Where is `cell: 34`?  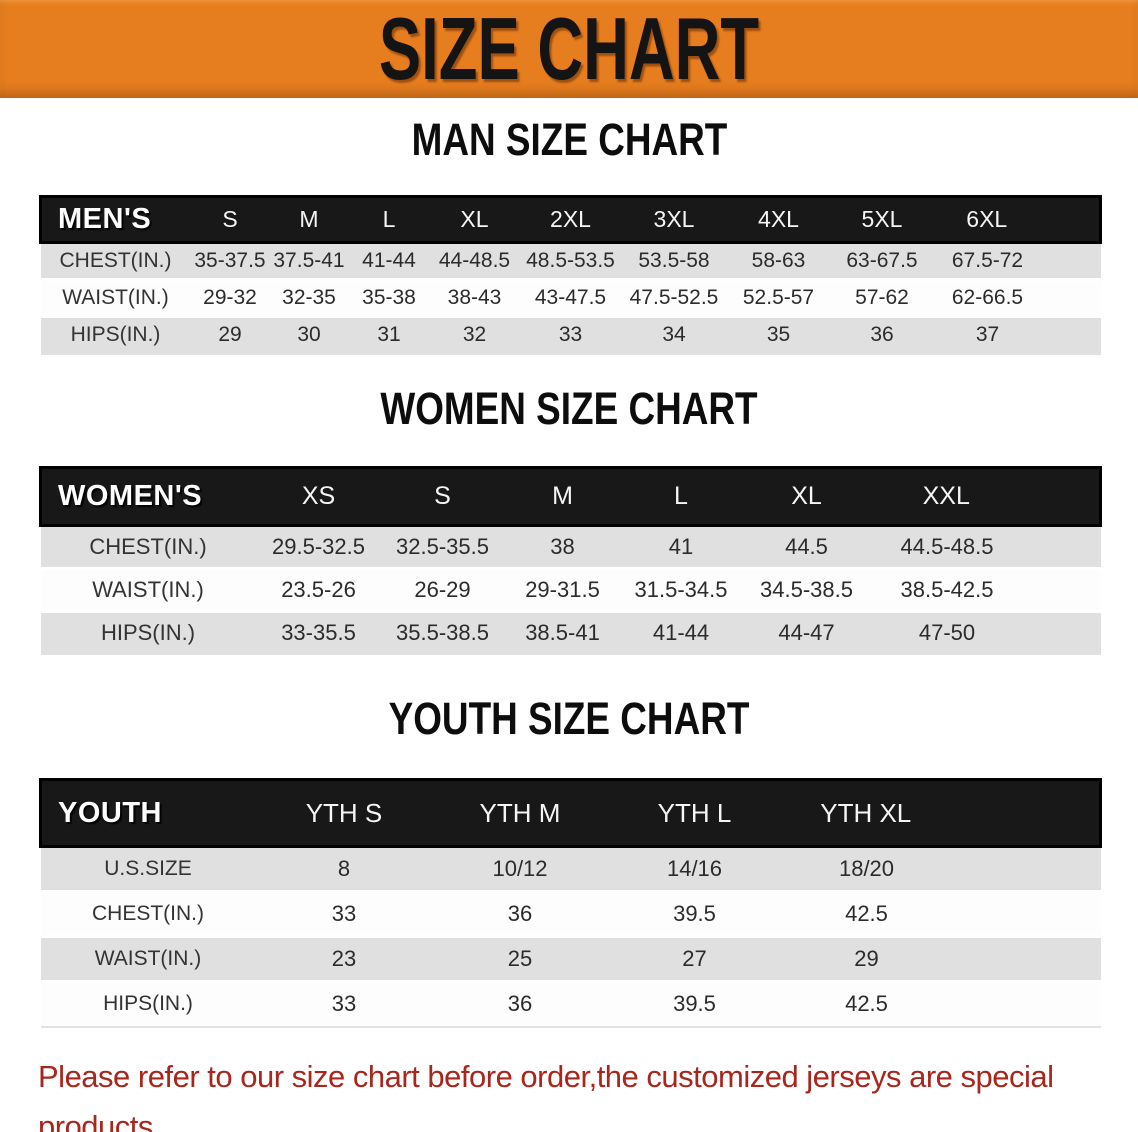 cell: 34 is located at coordinates (674, 335).